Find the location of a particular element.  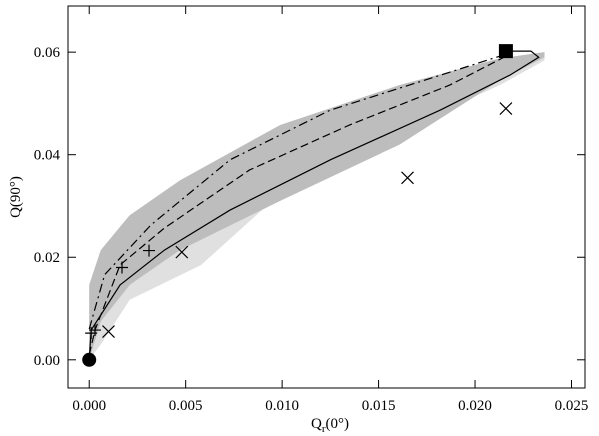

y-tick-label: 0.02 is located at coordinates (47, 258).